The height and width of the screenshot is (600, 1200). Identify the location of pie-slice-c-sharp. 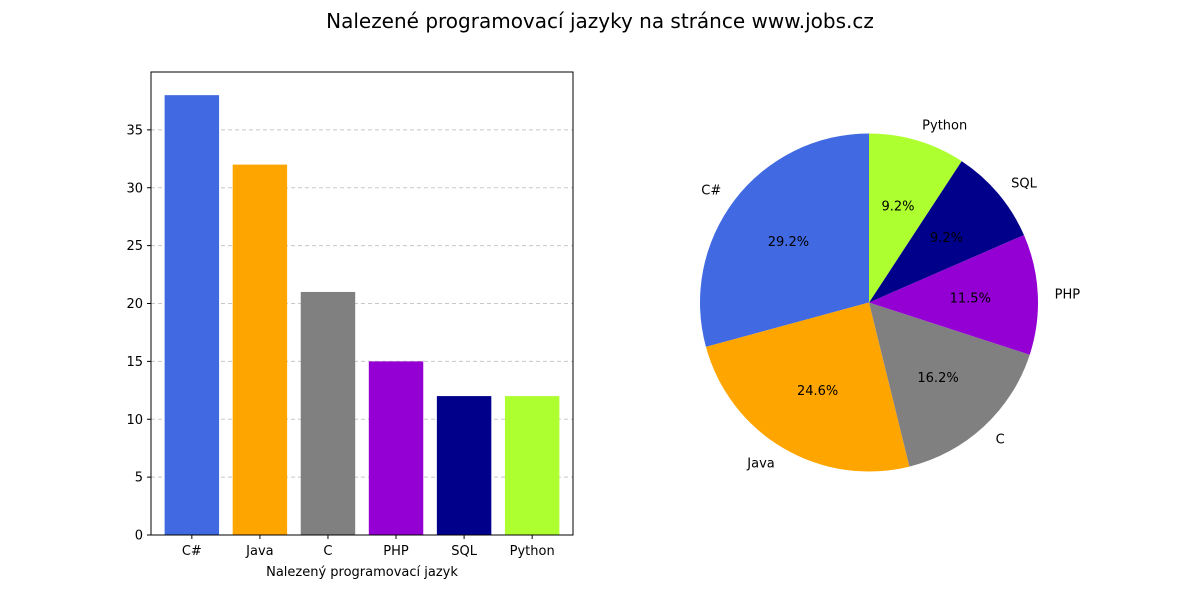
(784, 240).